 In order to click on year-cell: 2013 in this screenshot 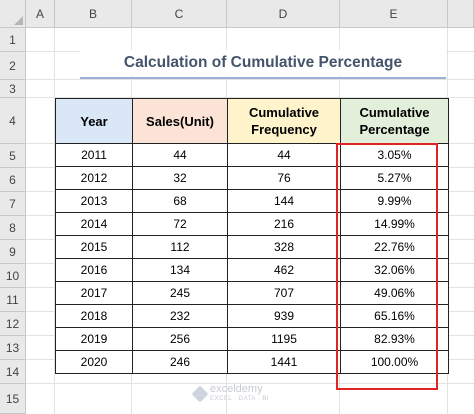, I will do `click(94, 201)`.